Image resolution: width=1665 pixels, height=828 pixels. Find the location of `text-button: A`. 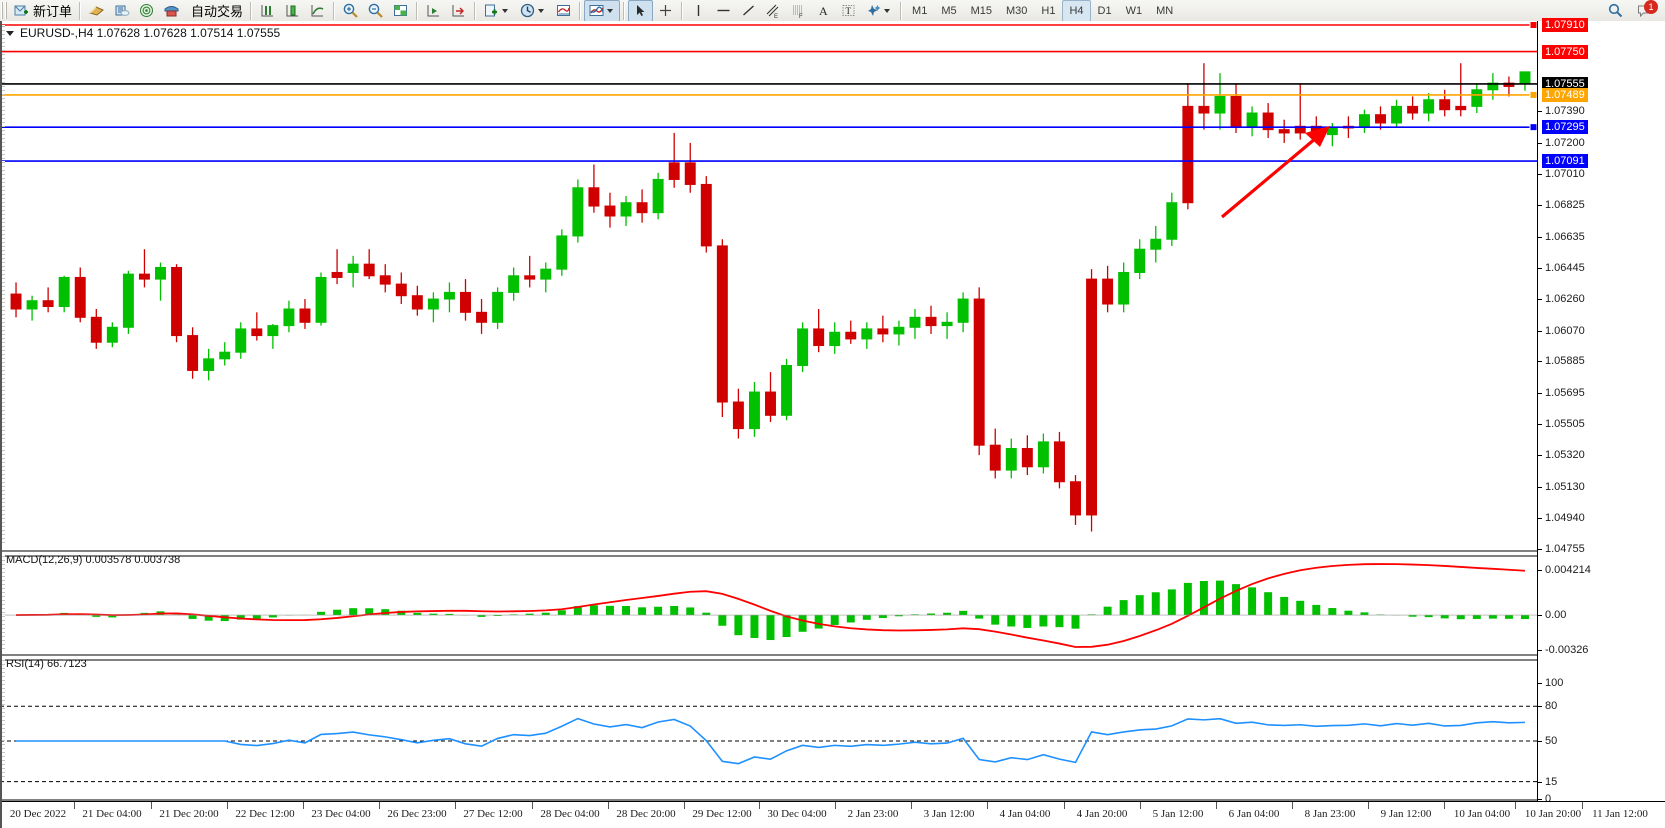

text-button: A is located at coordinates (823, 11).